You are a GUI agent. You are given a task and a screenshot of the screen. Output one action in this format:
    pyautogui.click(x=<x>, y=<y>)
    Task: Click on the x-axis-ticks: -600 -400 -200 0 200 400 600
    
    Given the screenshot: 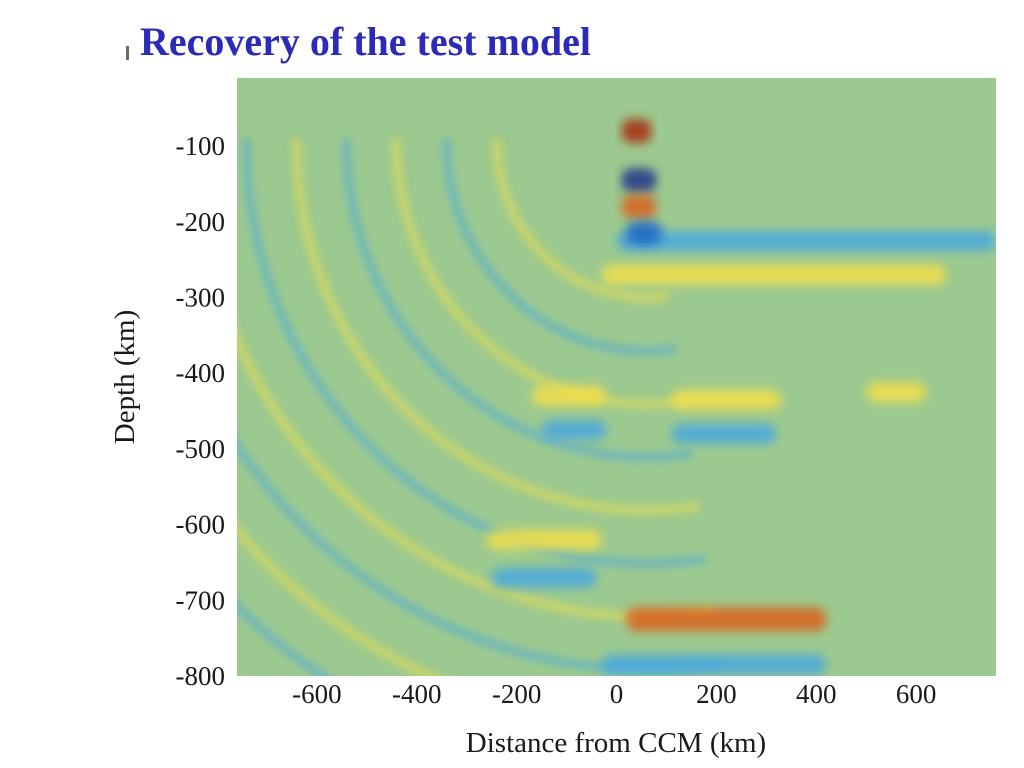 What is the action you would take?
    pyautogui.click(x=614, y=694)
    